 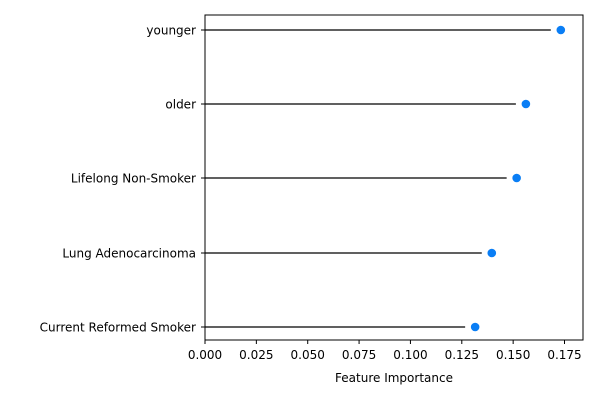 What do you see at coordinates (564, 355) in the screenshot?
I see `x-tick-label: 0.175` at bounding box center [564, 355].